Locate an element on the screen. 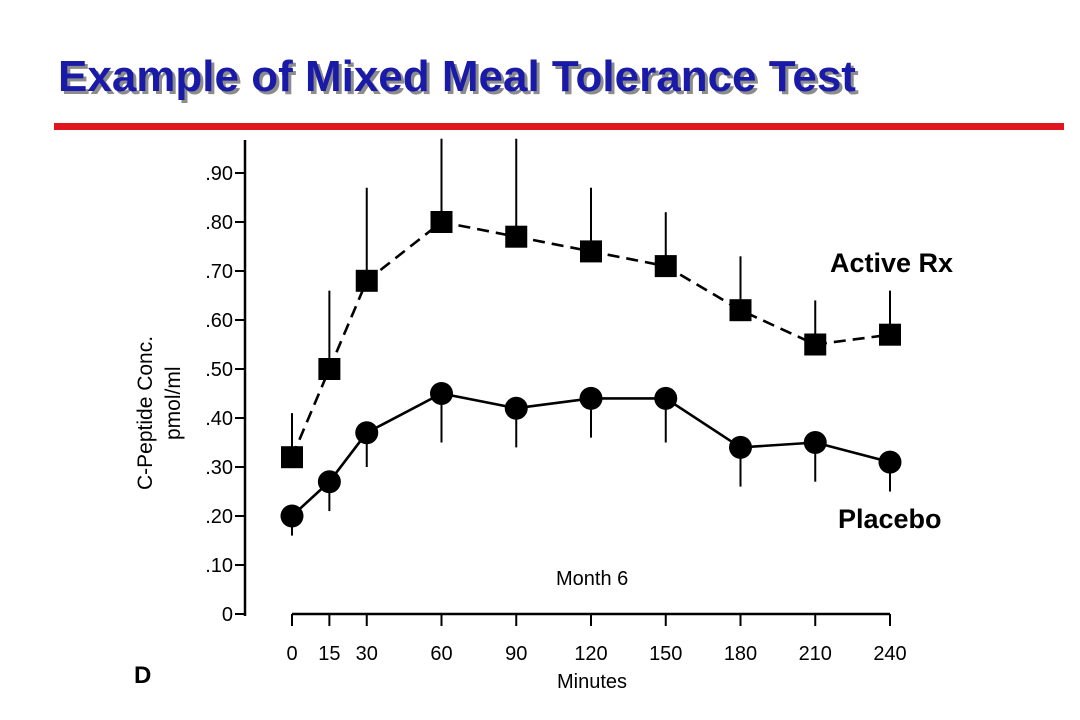  x-tick-label: 150 is located at coordinates (665, 654).